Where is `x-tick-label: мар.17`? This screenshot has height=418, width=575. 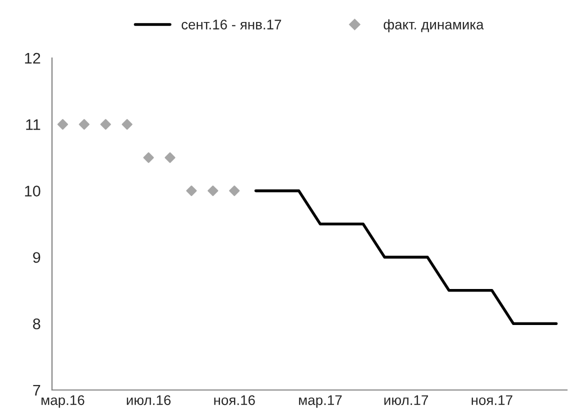 x-tick-label: мар.17 is located at coordinates (320, 401).